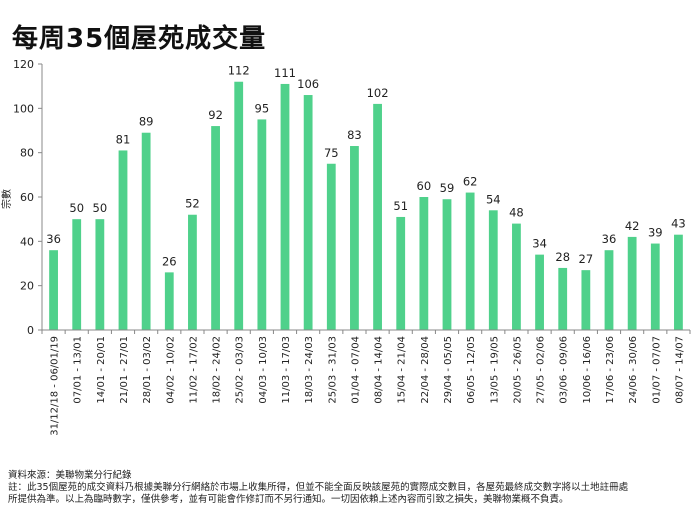  Describe the element at coordinates (217, 370) in the screenshot. I see `x-tick-label: 18/02 - 24/02` at that location.